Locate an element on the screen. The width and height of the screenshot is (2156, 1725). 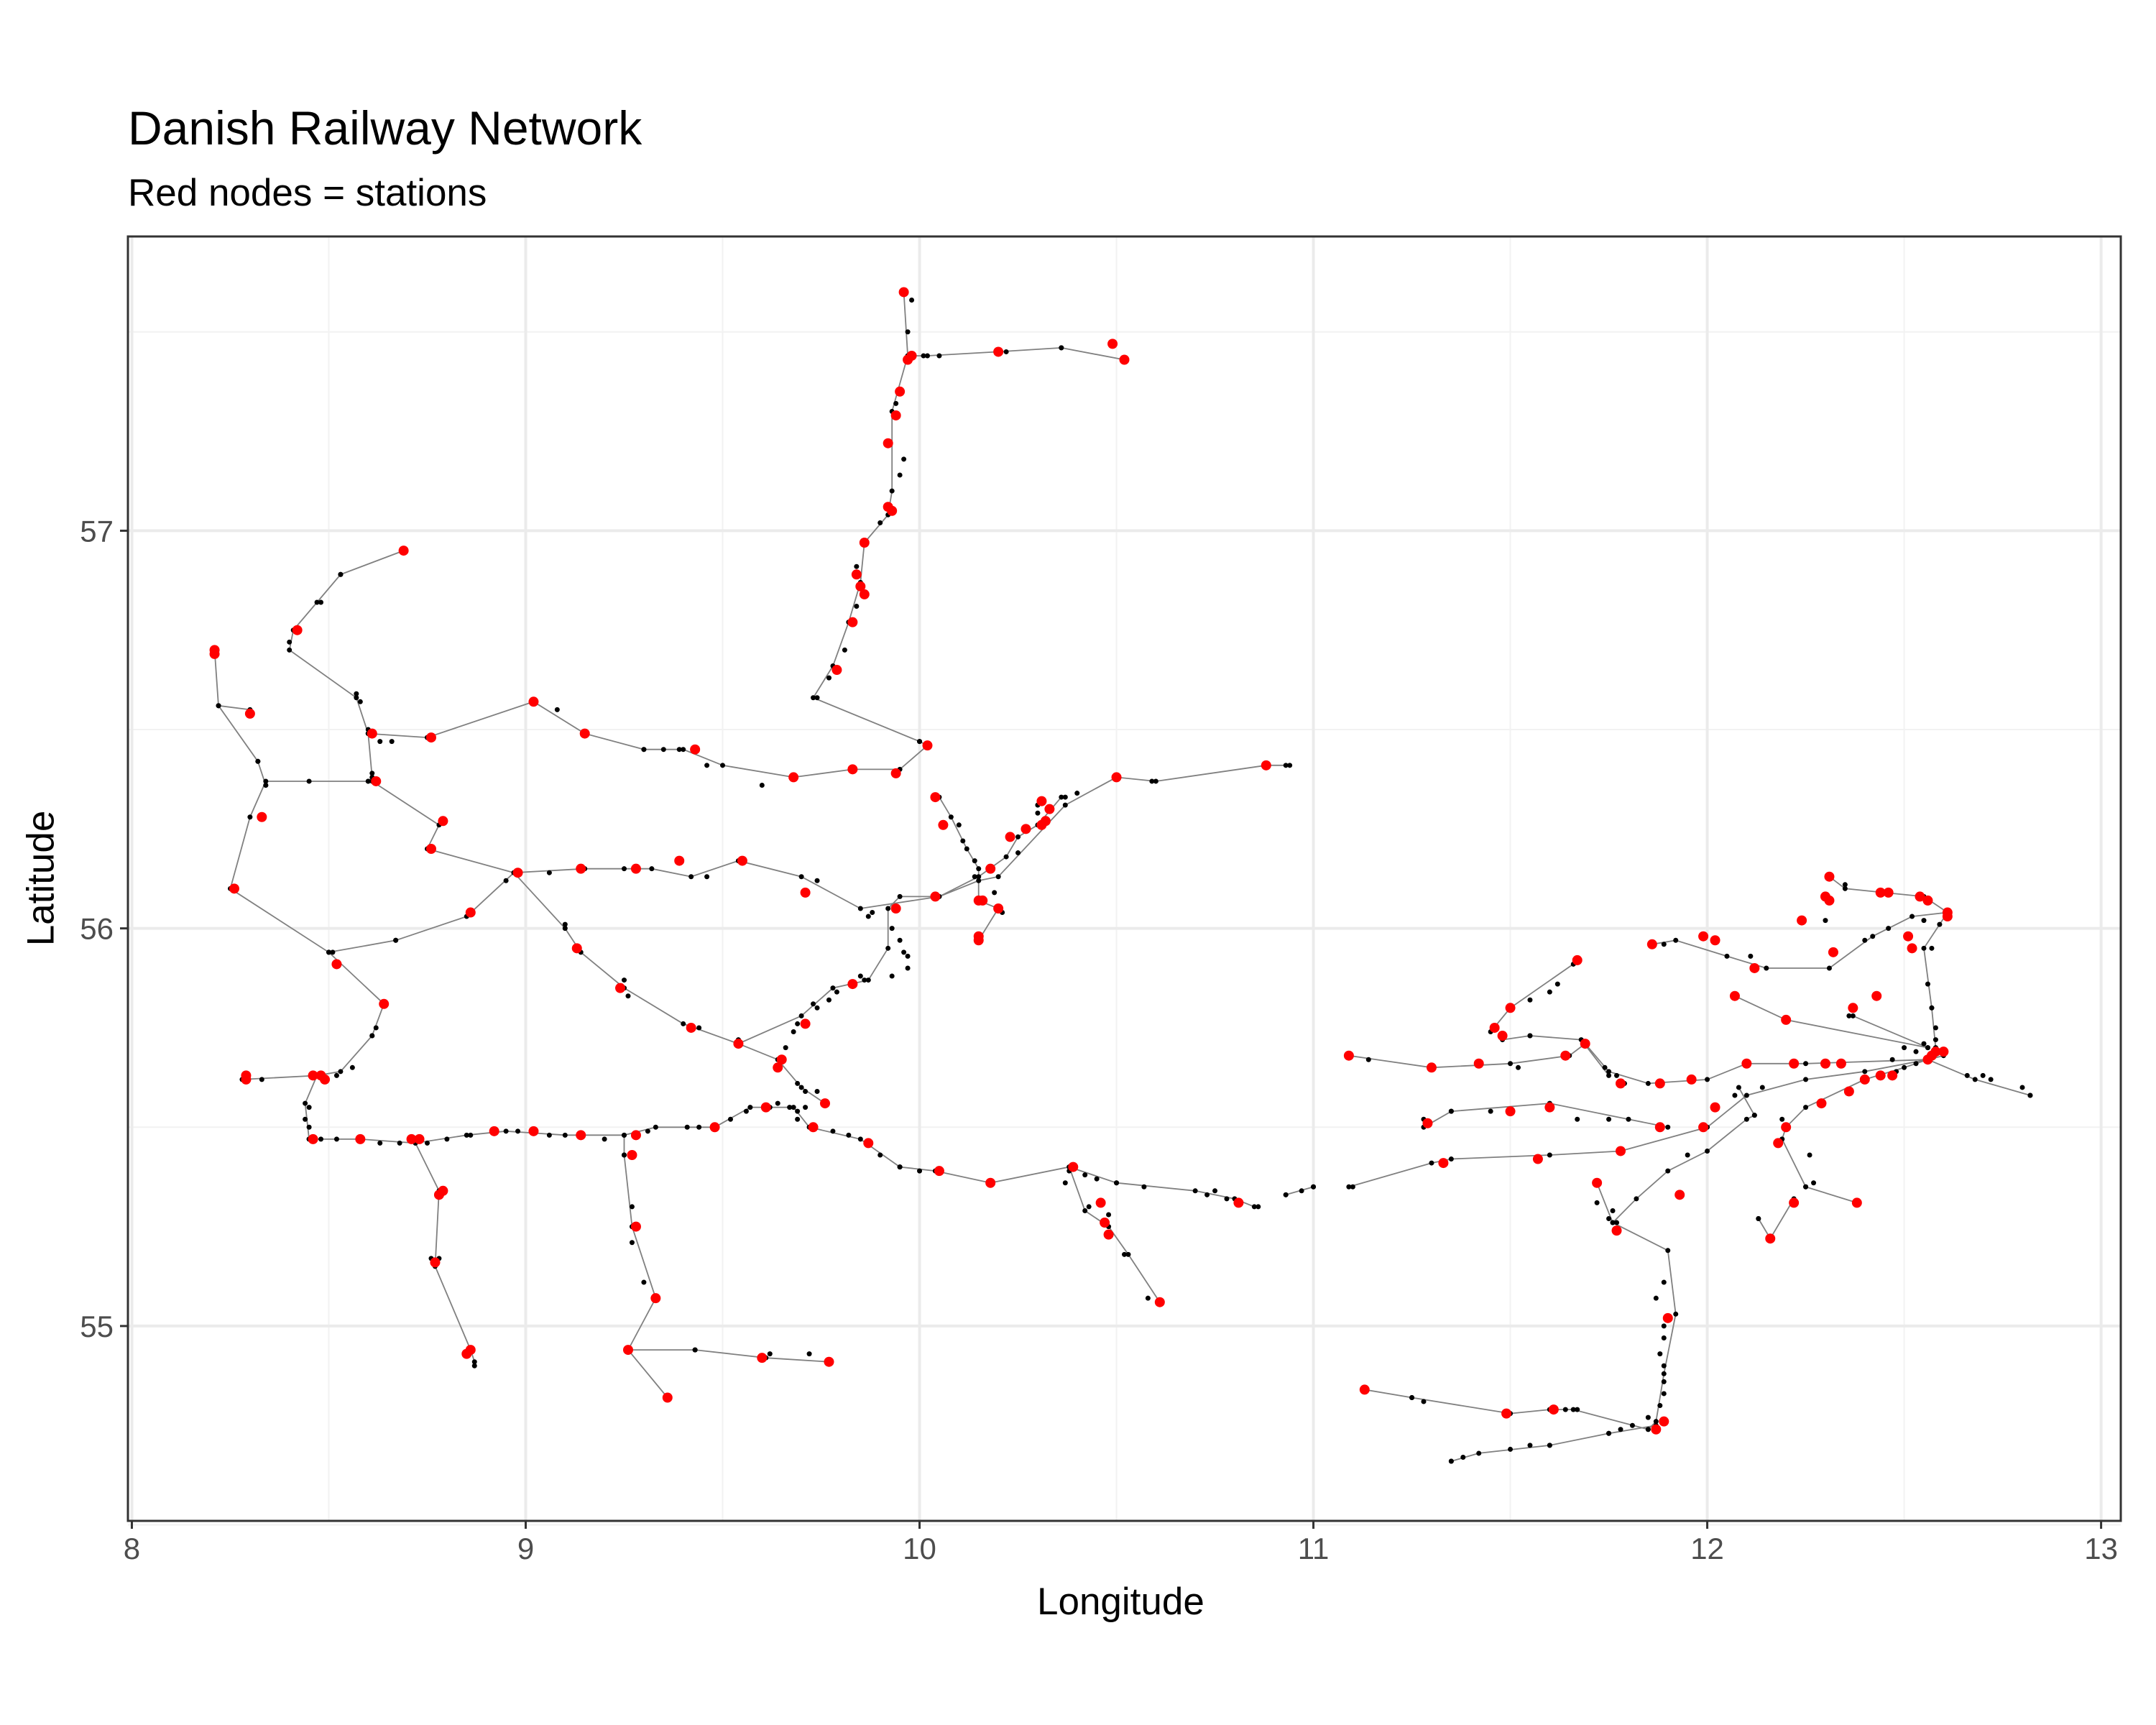
y-tick-label: 56 is located at coordinates (97, 929).